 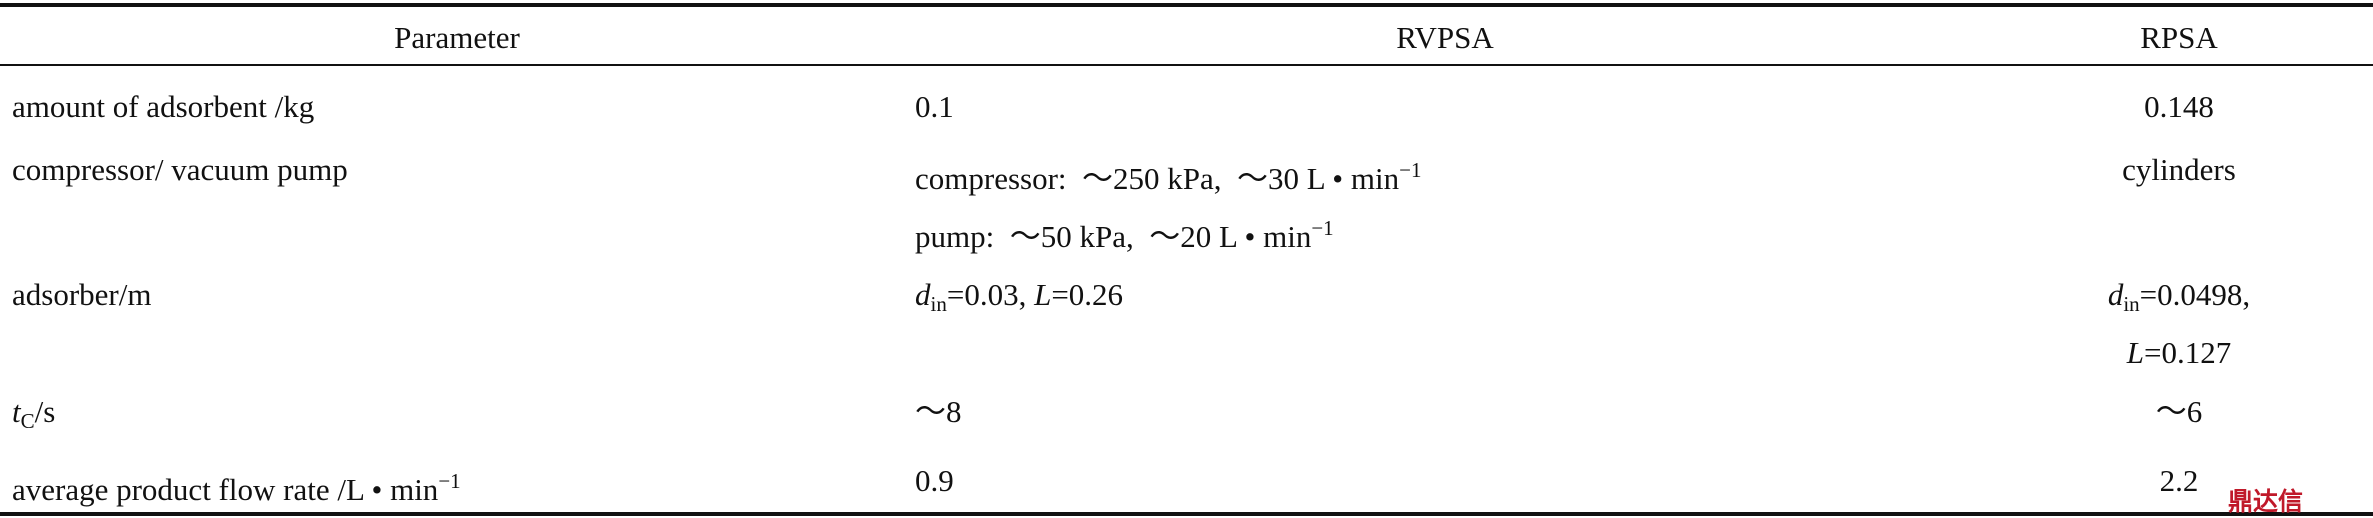 What do you see at coordinates (1186, 5) in the screenshot?
I see `top-rule` at bounding box center [1186, 5].